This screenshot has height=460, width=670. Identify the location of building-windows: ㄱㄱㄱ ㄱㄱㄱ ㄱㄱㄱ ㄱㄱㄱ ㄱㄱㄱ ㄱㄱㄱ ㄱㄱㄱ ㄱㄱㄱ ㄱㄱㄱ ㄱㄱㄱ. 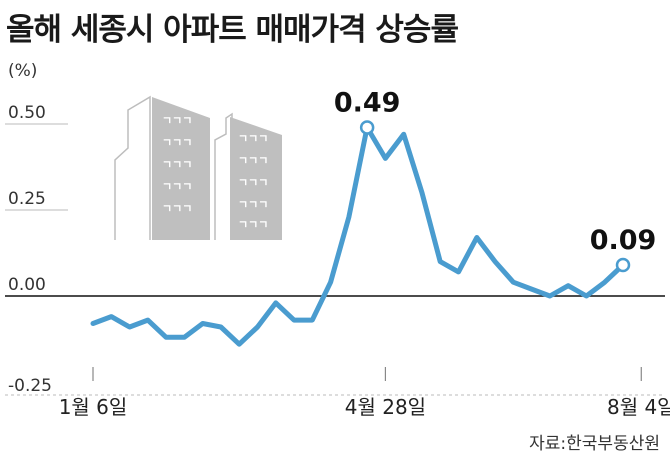
(215, 172).